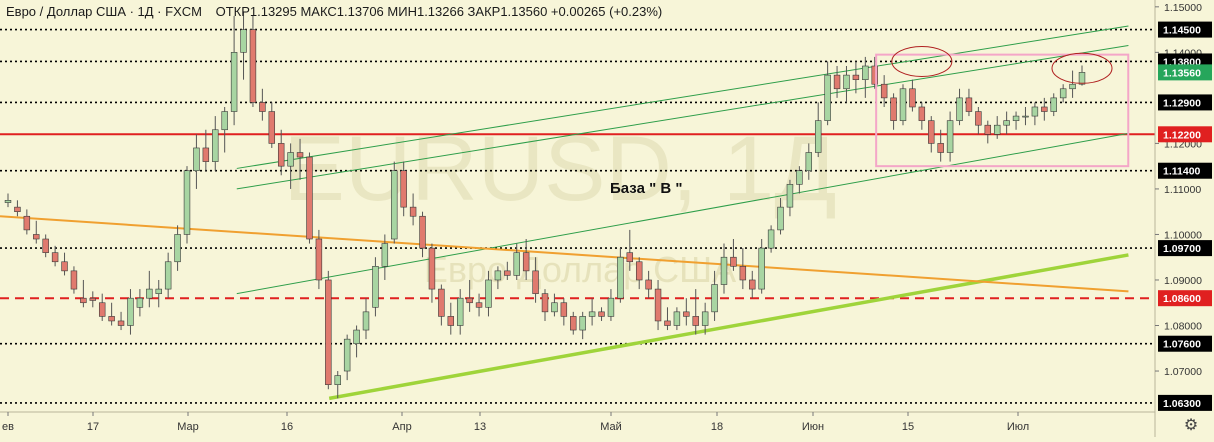 The width and height of the screenshot is (1214, 442). Describe the element at coordinates (717, 427) in the screenshot. I see `time-tick-label: 18` at that location.